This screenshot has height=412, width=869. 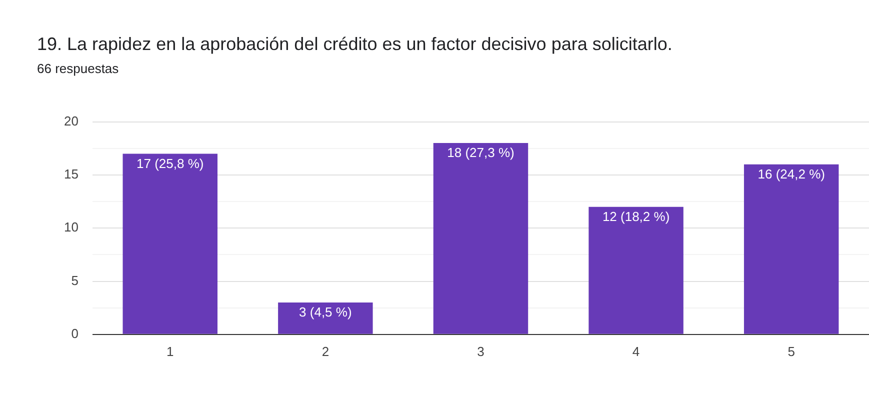 What do you see at coordinates (170, 163) in the screenshot?
I see `data-label: 17 (25,8 %)` at bounding box center [170, 163].